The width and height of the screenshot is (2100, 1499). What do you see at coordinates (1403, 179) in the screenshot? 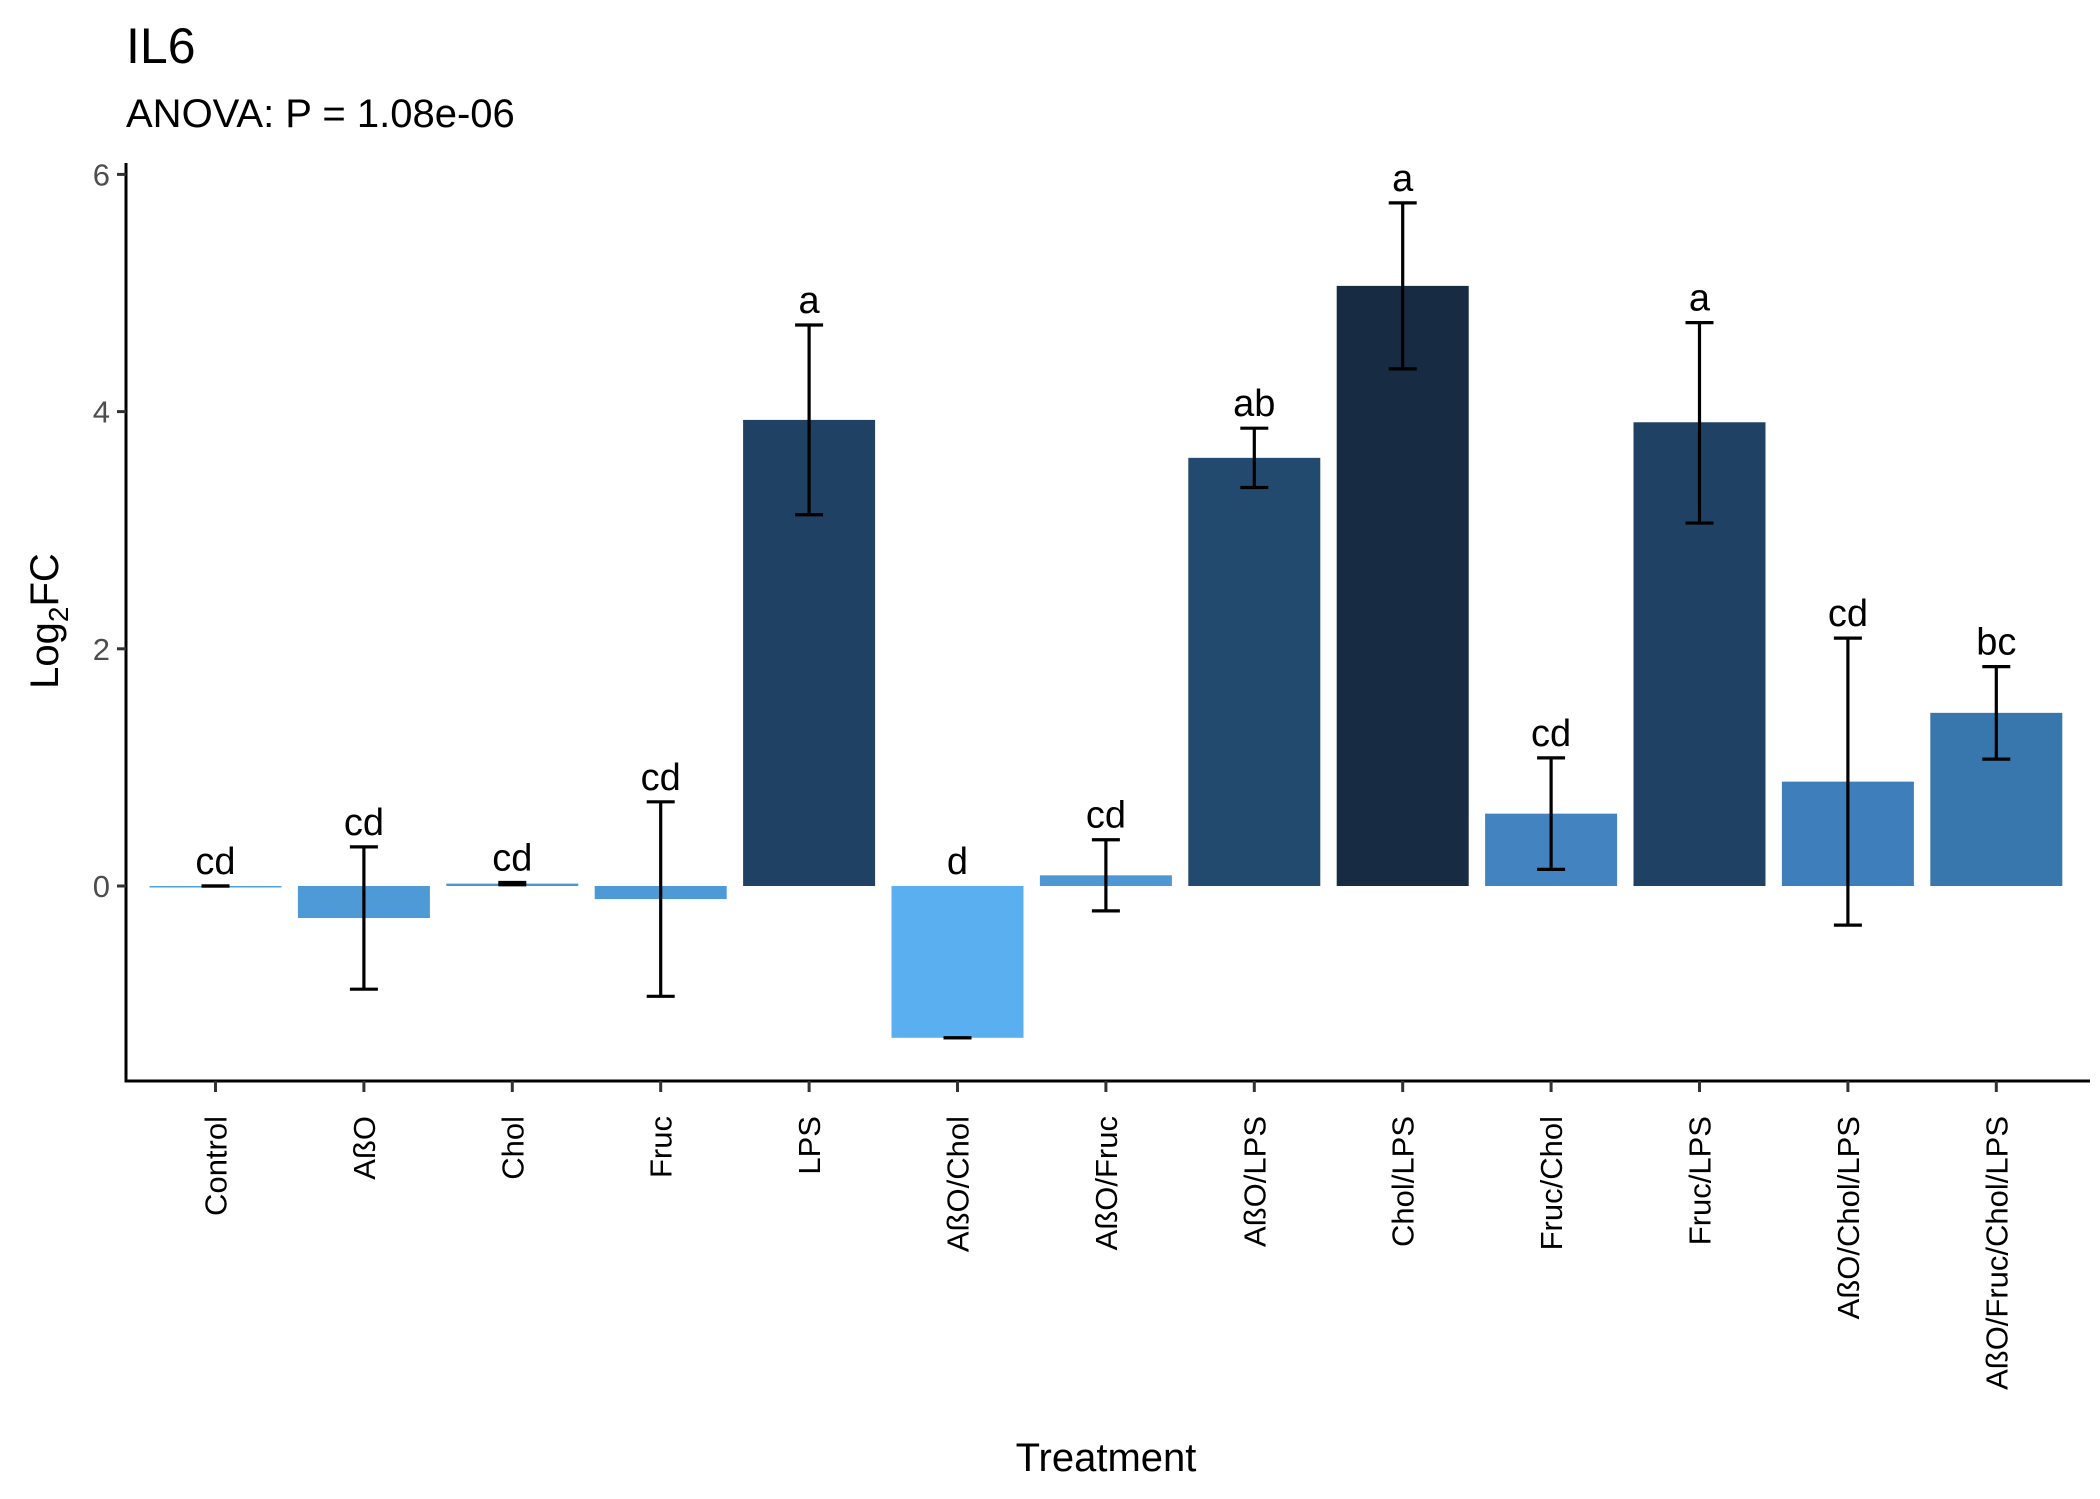
I see `significance-label-chol-lps: a` at bounding box center [1403, 179].